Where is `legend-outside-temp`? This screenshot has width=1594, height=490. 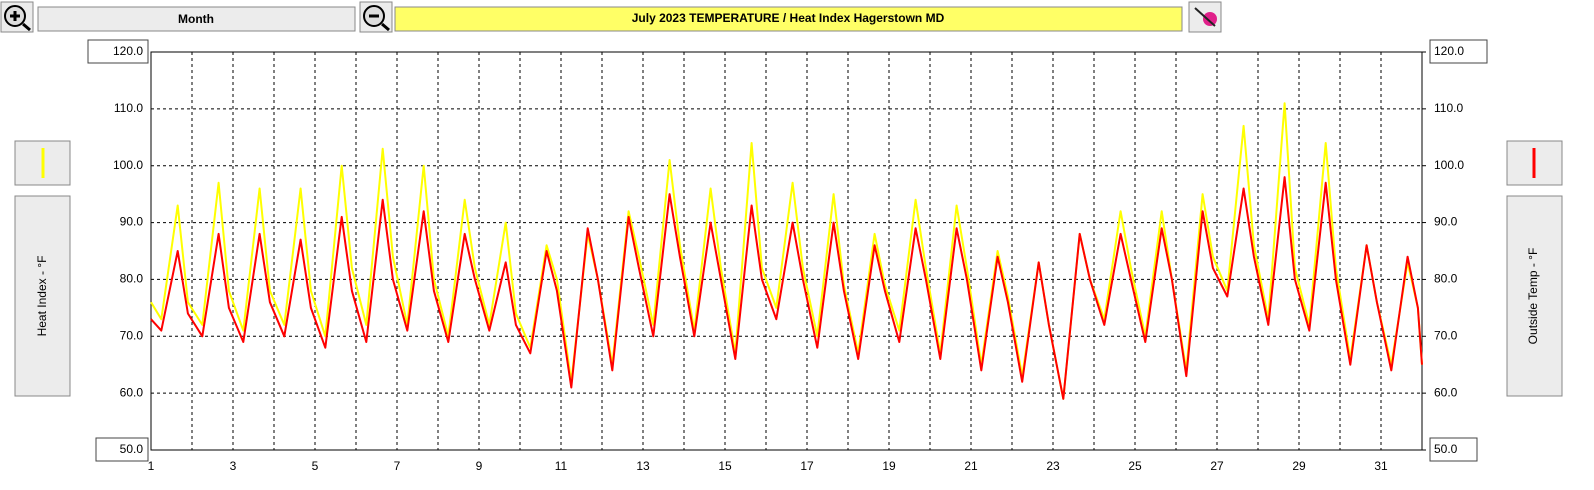
legend-outside-temp is located at coordinates (1534, 163).